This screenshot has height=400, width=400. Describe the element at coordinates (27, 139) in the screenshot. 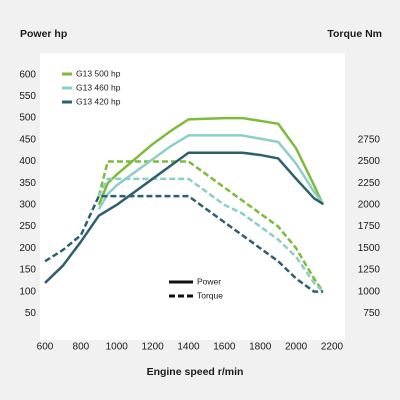

I see `y-tick-label: 450` at that location.